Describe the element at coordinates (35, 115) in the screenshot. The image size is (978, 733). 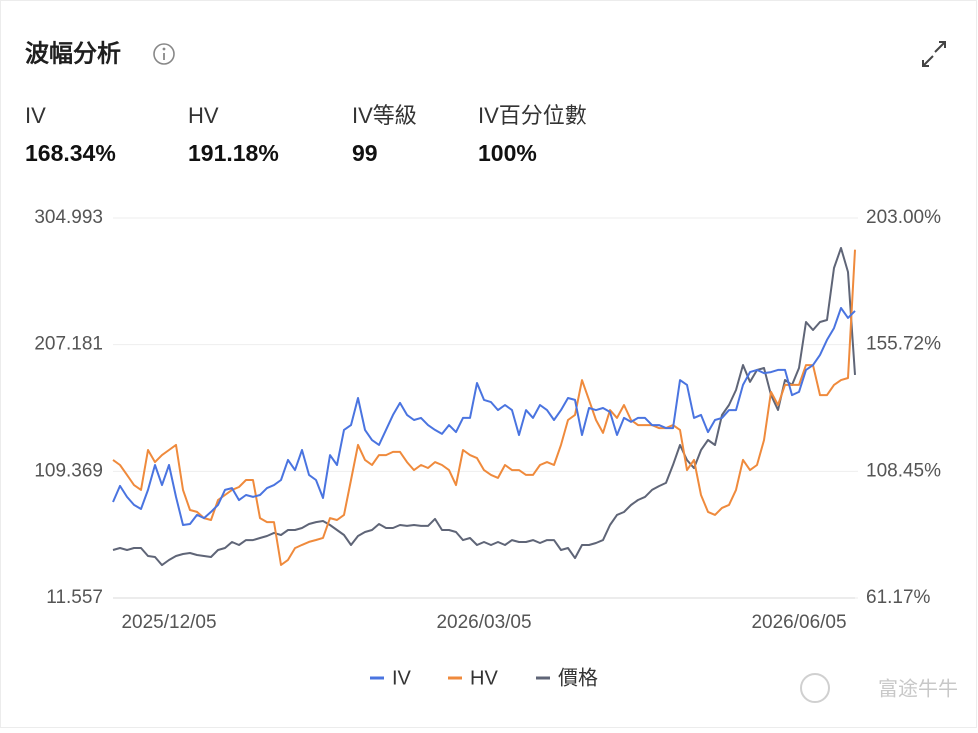
I see `stat-label: IV` at that location.